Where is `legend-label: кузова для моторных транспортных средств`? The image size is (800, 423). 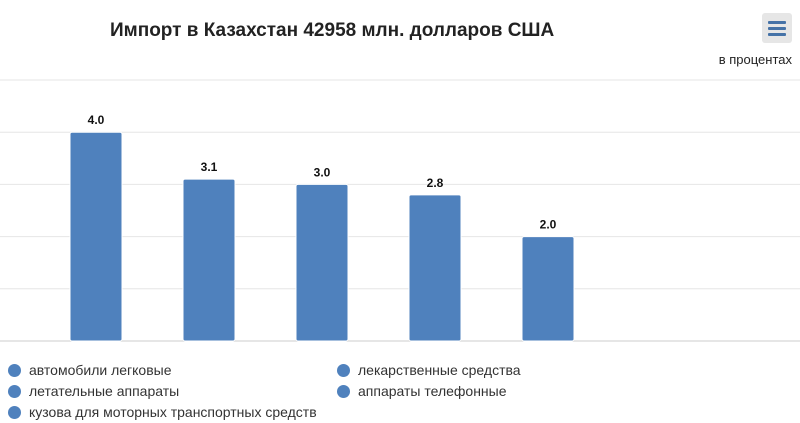 legend-label: кузова для моторных транспортных средств is located at coordinates (173, 412).